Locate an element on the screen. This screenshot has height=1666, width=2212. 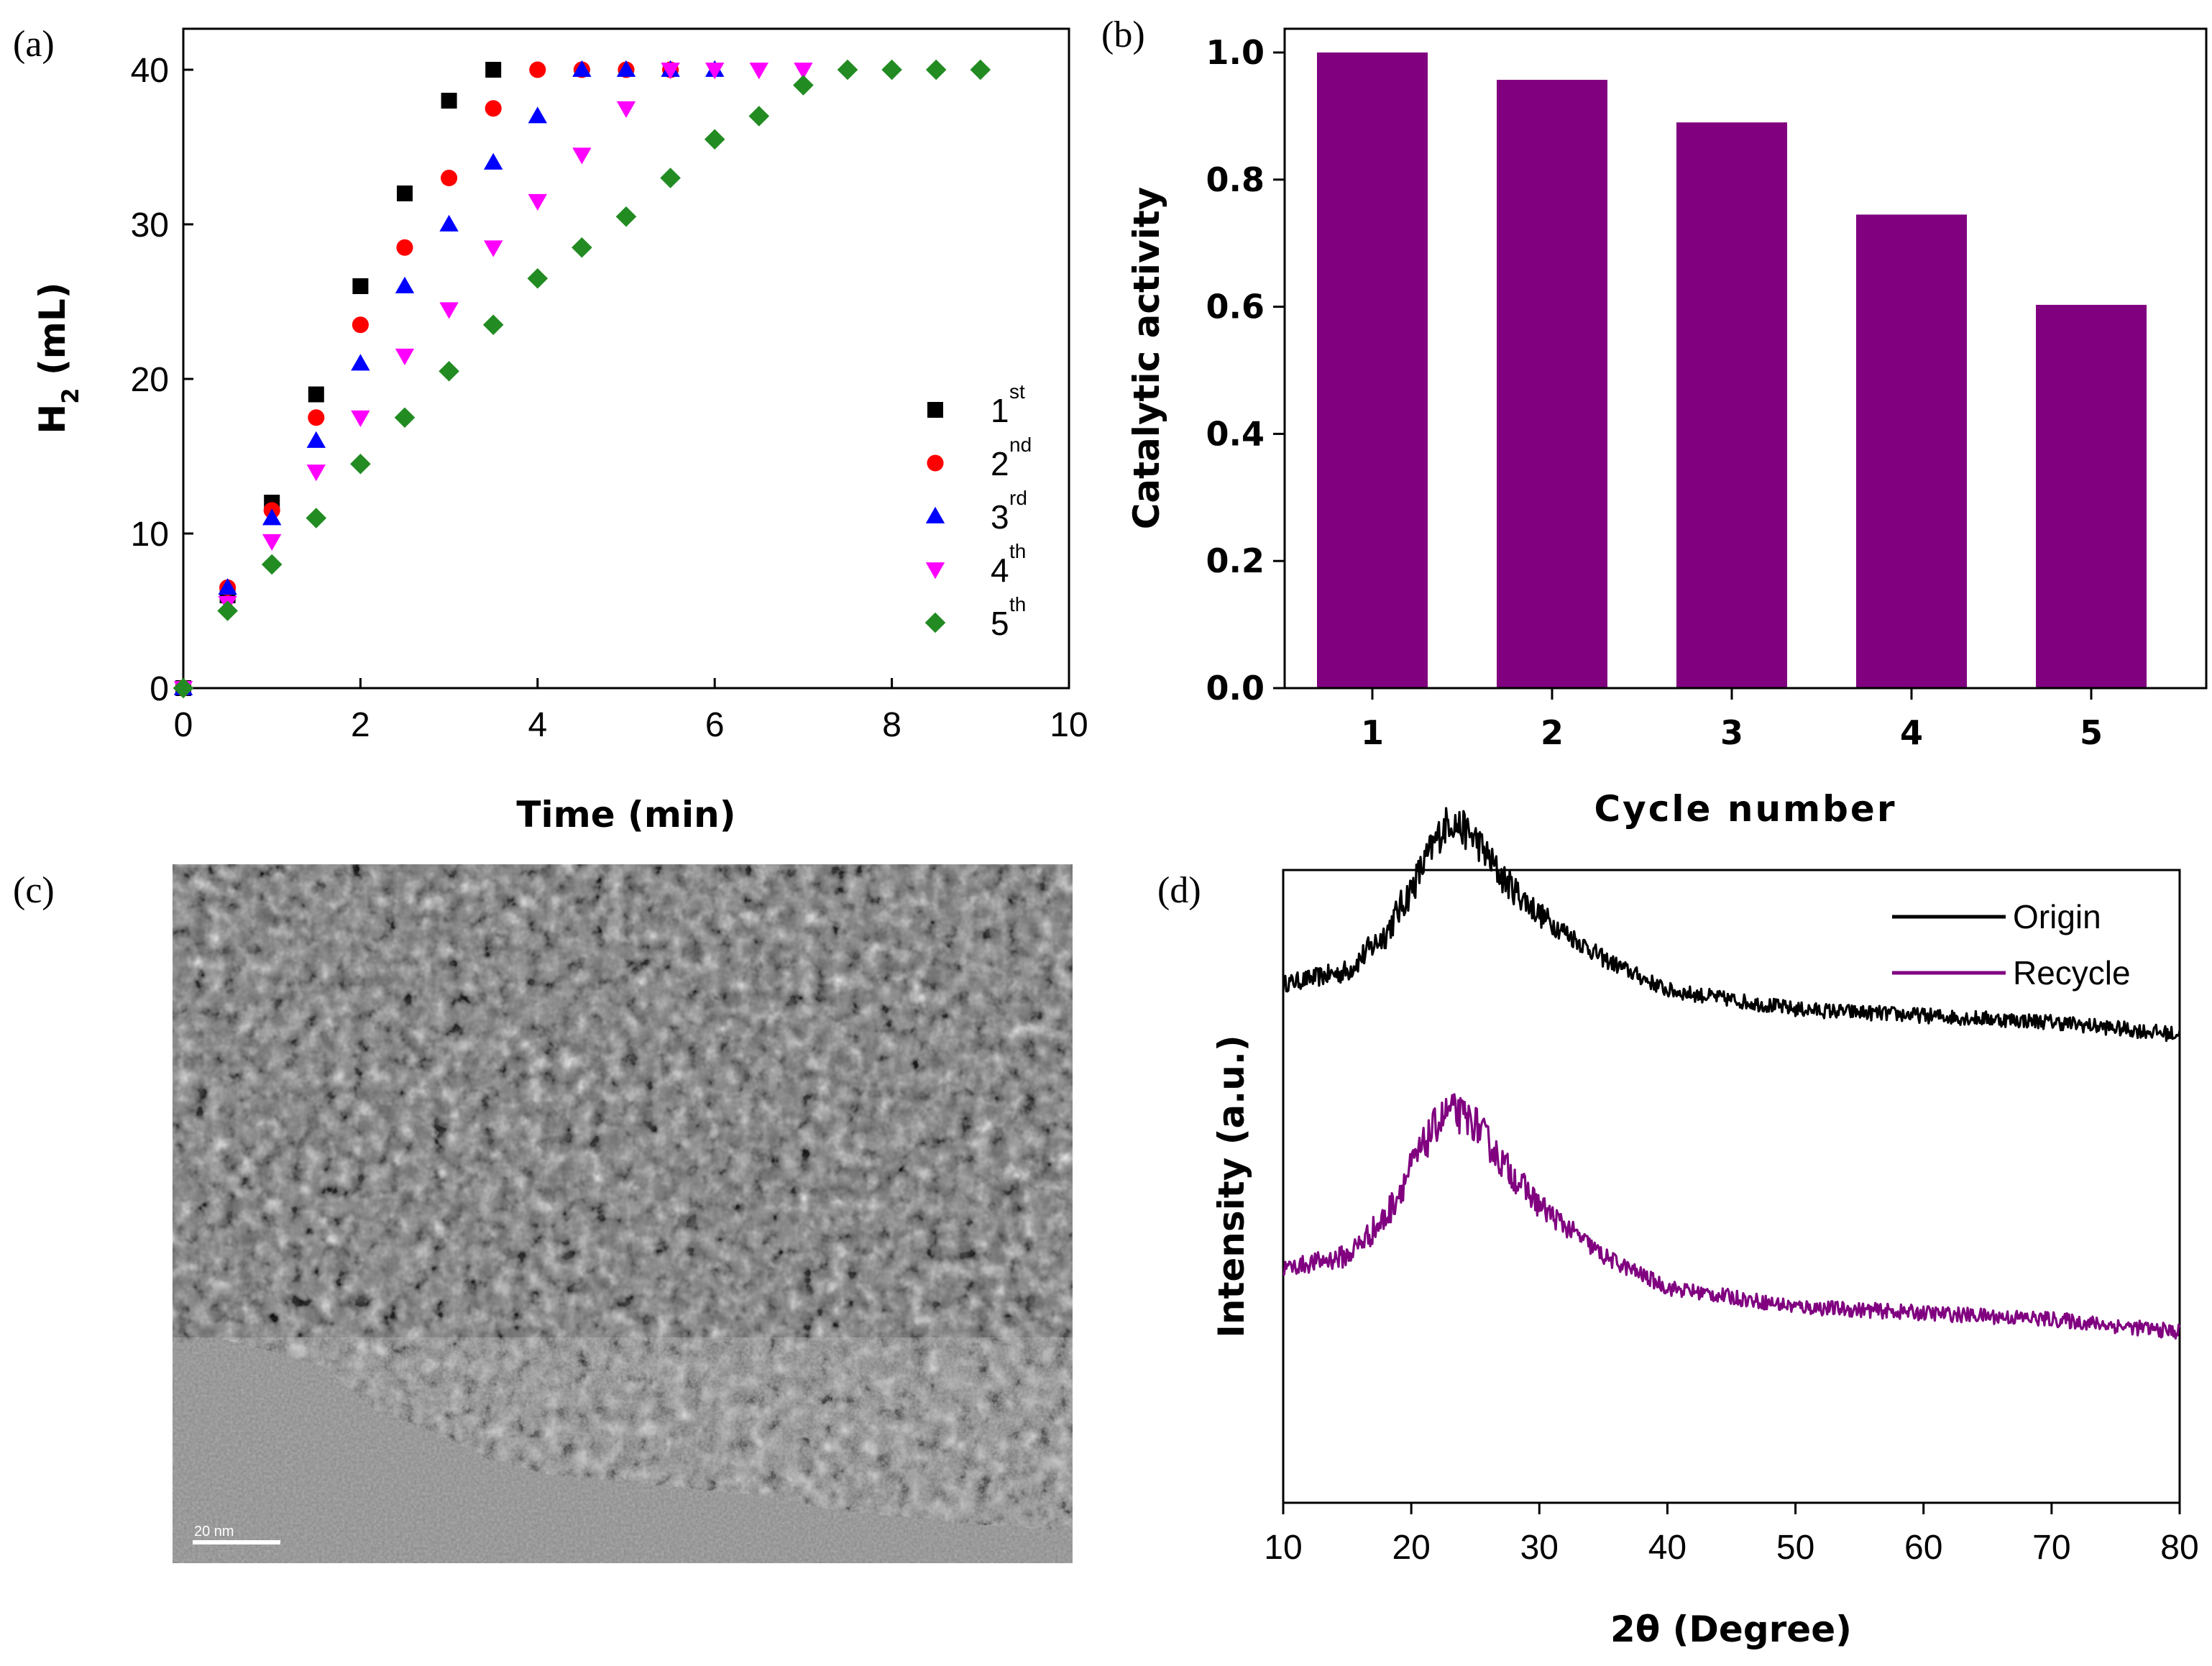
panel-d-x-tick-label: 50 is located at coordinates (1795, 1548).